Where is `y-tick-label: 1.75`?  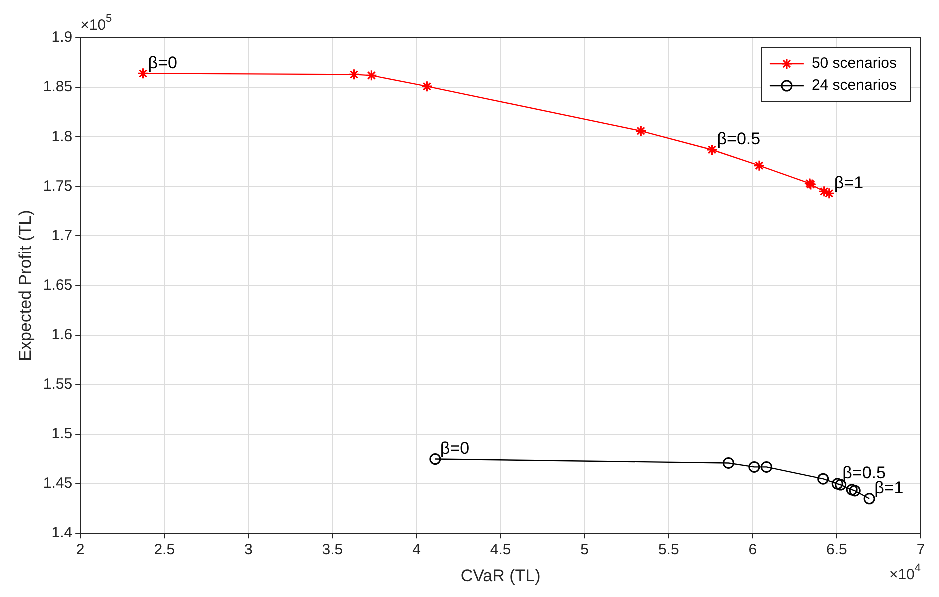
y-tick-label: 1.75 is located at coordinates (58, 186).